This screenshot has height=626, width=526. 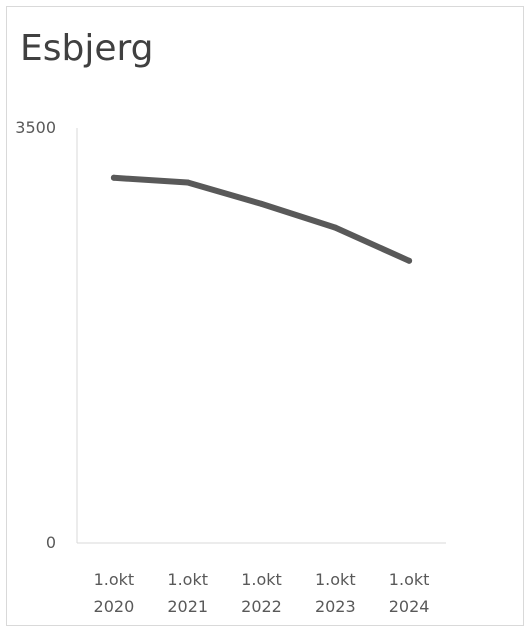 What do you see at coordinates (409, 605) in the screenshot?
I see `x-tick-label-line2: 2024` at bounding box center [409, 605].